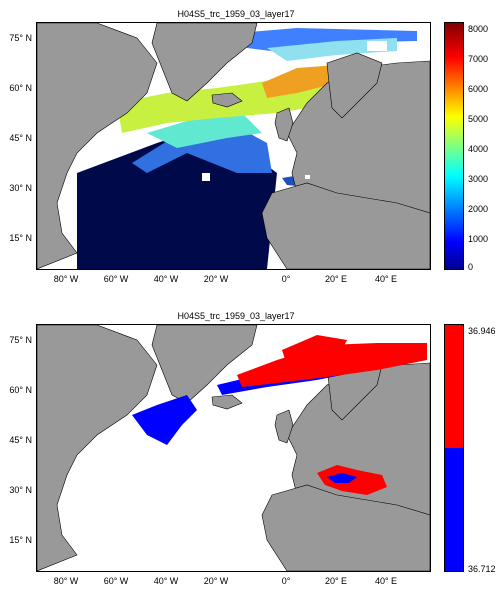 The height and width of the screenshot is (600, 500). I want to click on panel1-lon-label-0: 0°, so click(286, 279).